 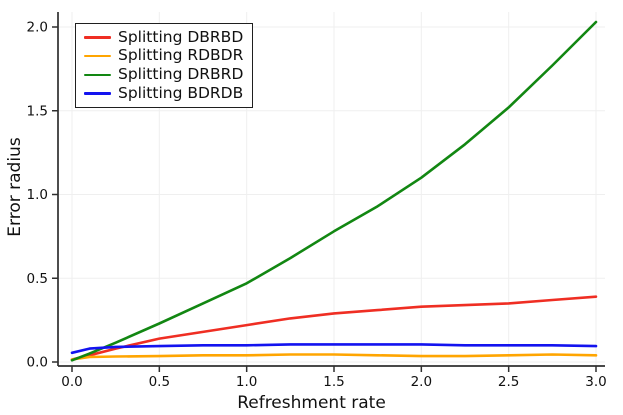 What do you see at coordinates (15, 187) in the screenshot?
I see `y-axis-label: Error radius` at bounding box center [15, 187].